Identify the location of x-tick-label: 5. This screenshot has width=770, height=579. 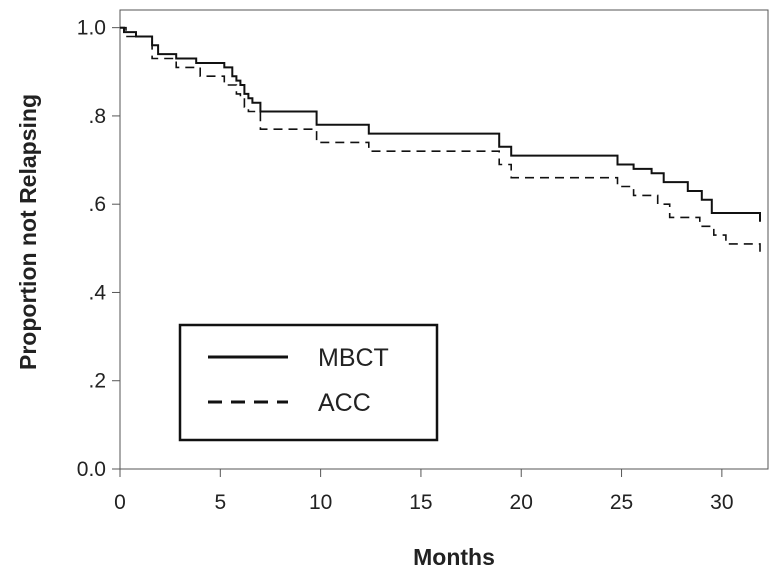
(220, 502).